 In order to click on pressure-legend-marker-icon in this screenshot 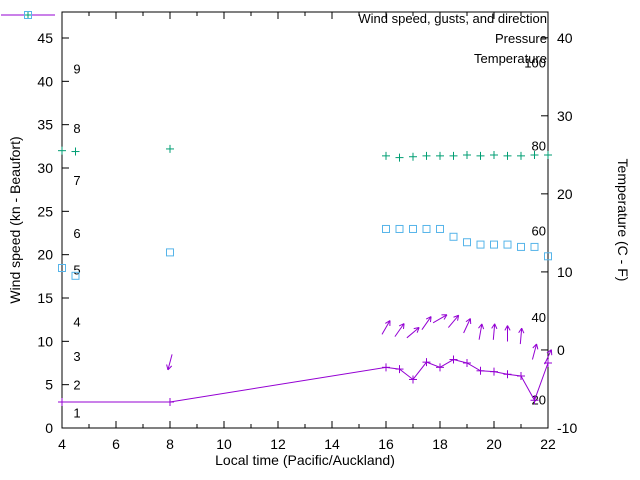, I will do `click(28, 15)`.